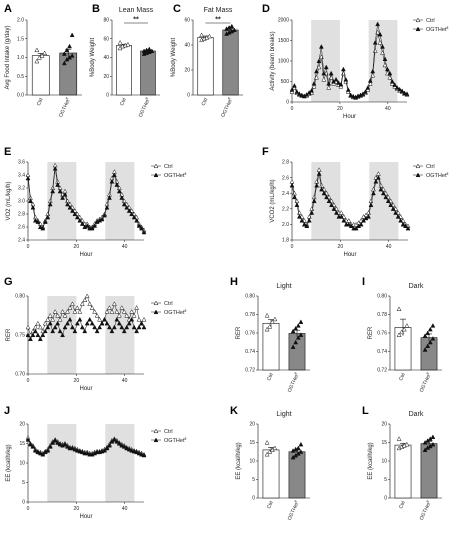 The height and width of the screenshot is (550, 467). What do you see at coordinates (270, 377) in the screenshot?
I see `x-tick-label: Ctrl` at bounding box center [270, 377].